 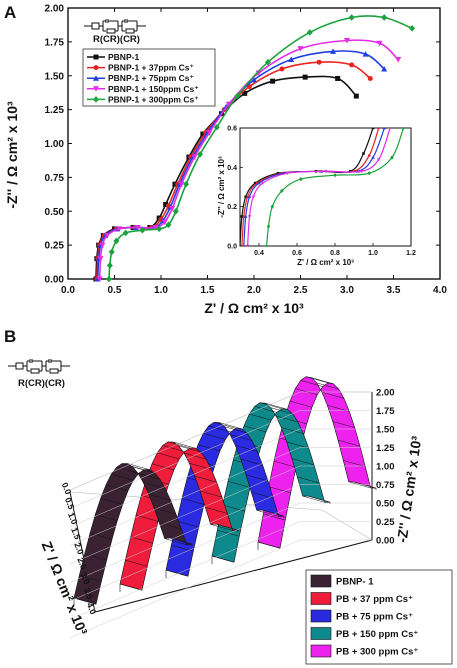 What do you see at coordinates (385, 504) in the screenshot?
I see `z-tick-label: 0.50` at bounding box center [385, 504].